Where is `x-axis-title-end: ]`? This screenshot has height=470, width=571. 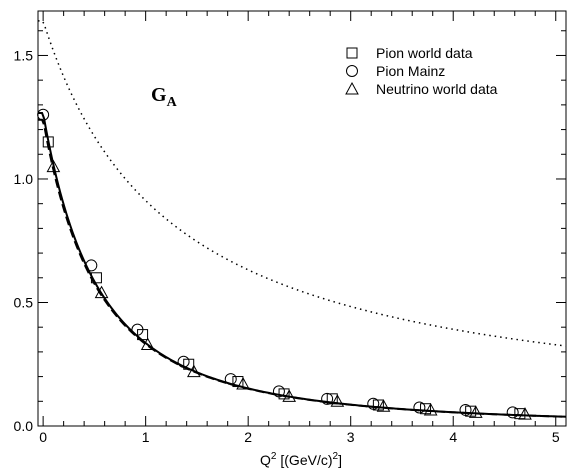 x-axis-title-end: ] is located at coordinates (340, 460).